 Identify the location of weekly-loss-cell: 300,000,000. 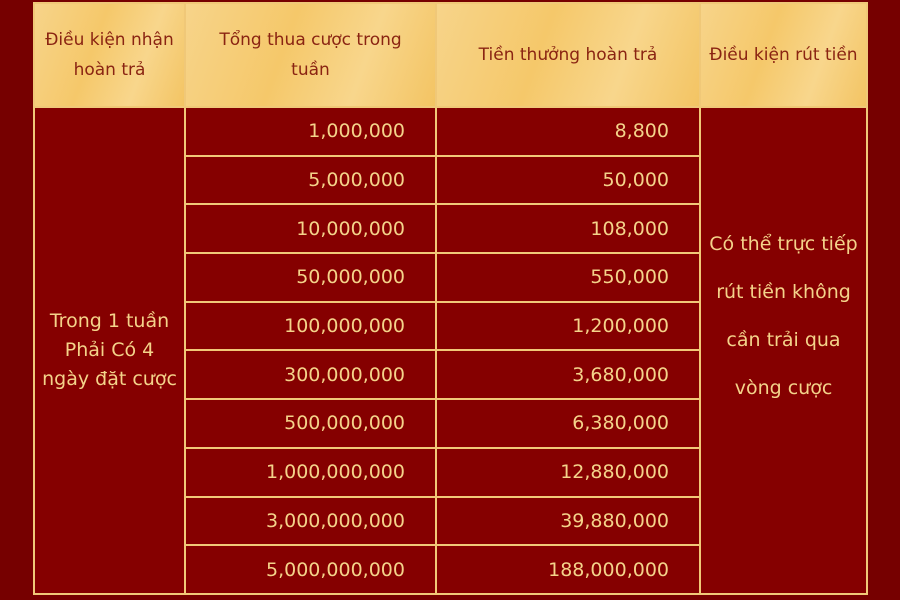
(310, 375).